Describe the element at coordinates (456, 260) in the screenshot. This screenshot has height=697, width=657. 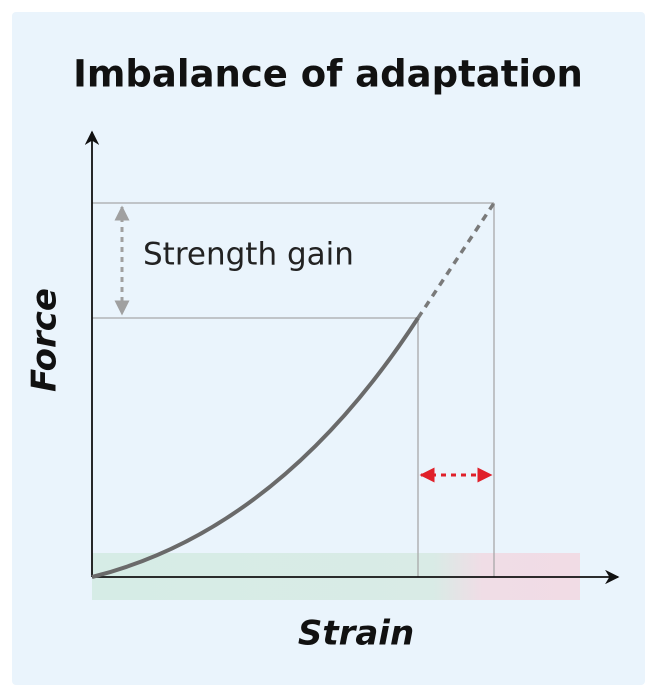
I see `projected-curve` at that location.